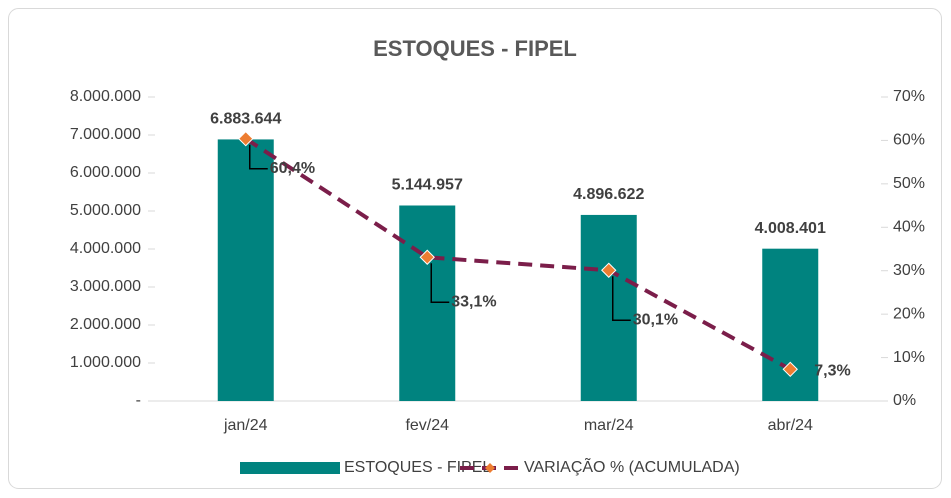 This screenshot has height=498, width=951. What do you see at coordinates (490, 468) in the screenshot?
I see `legend-marker` at bounding box center [490, 468].